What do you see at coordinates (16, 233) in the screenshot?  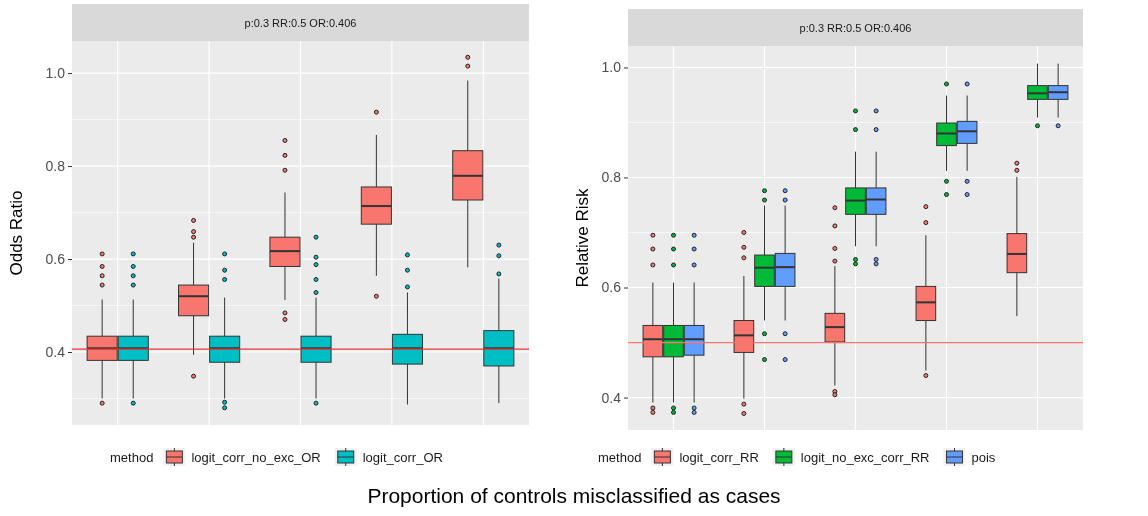 I see `y-axis-title: Odds Ratio` at bounding box center [16, 233].